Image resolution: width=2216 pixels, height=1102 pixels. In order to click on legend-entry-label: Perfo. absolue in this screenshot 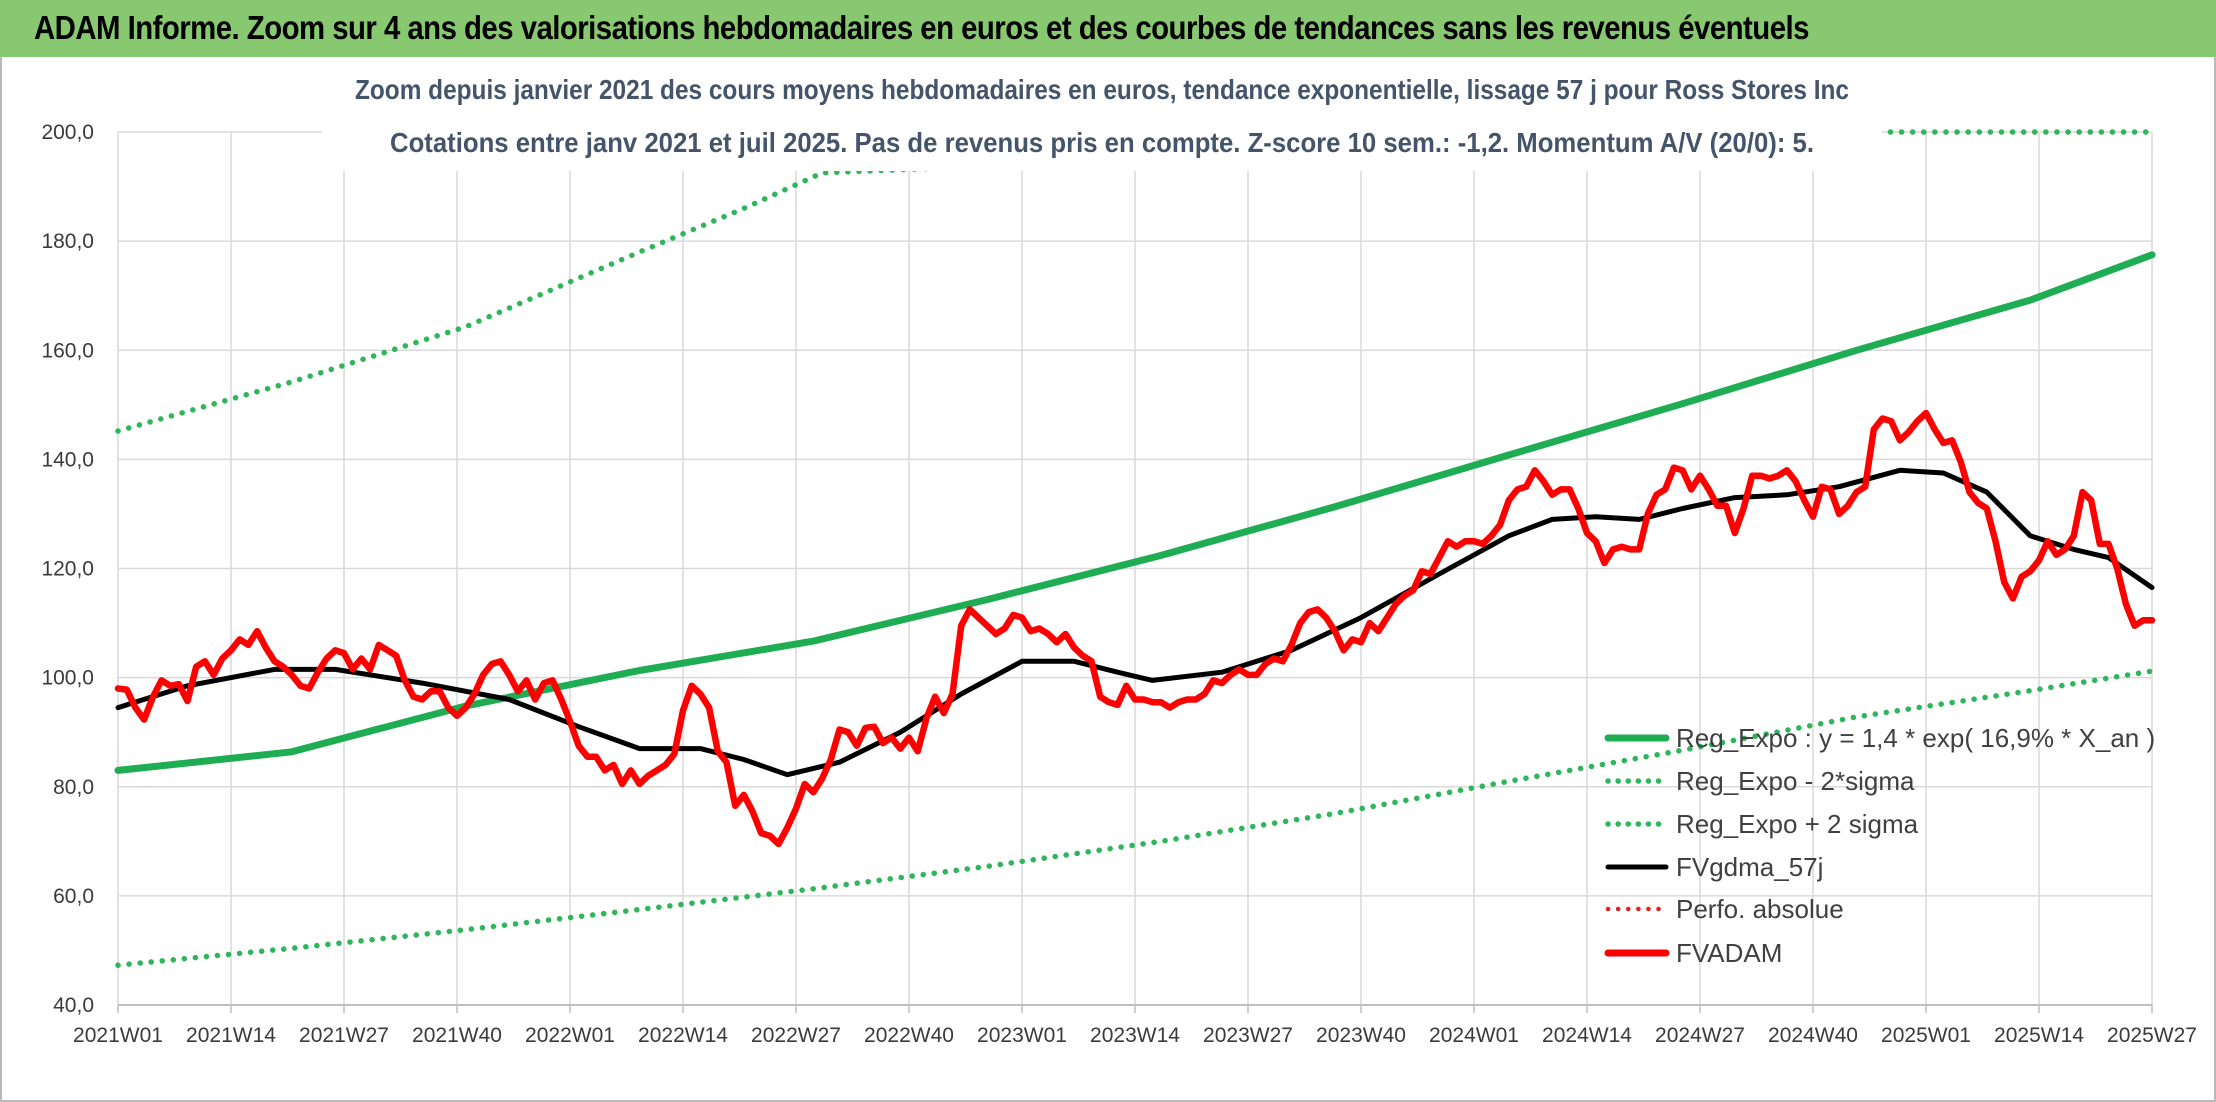, I will do `click(1760, 909)`.